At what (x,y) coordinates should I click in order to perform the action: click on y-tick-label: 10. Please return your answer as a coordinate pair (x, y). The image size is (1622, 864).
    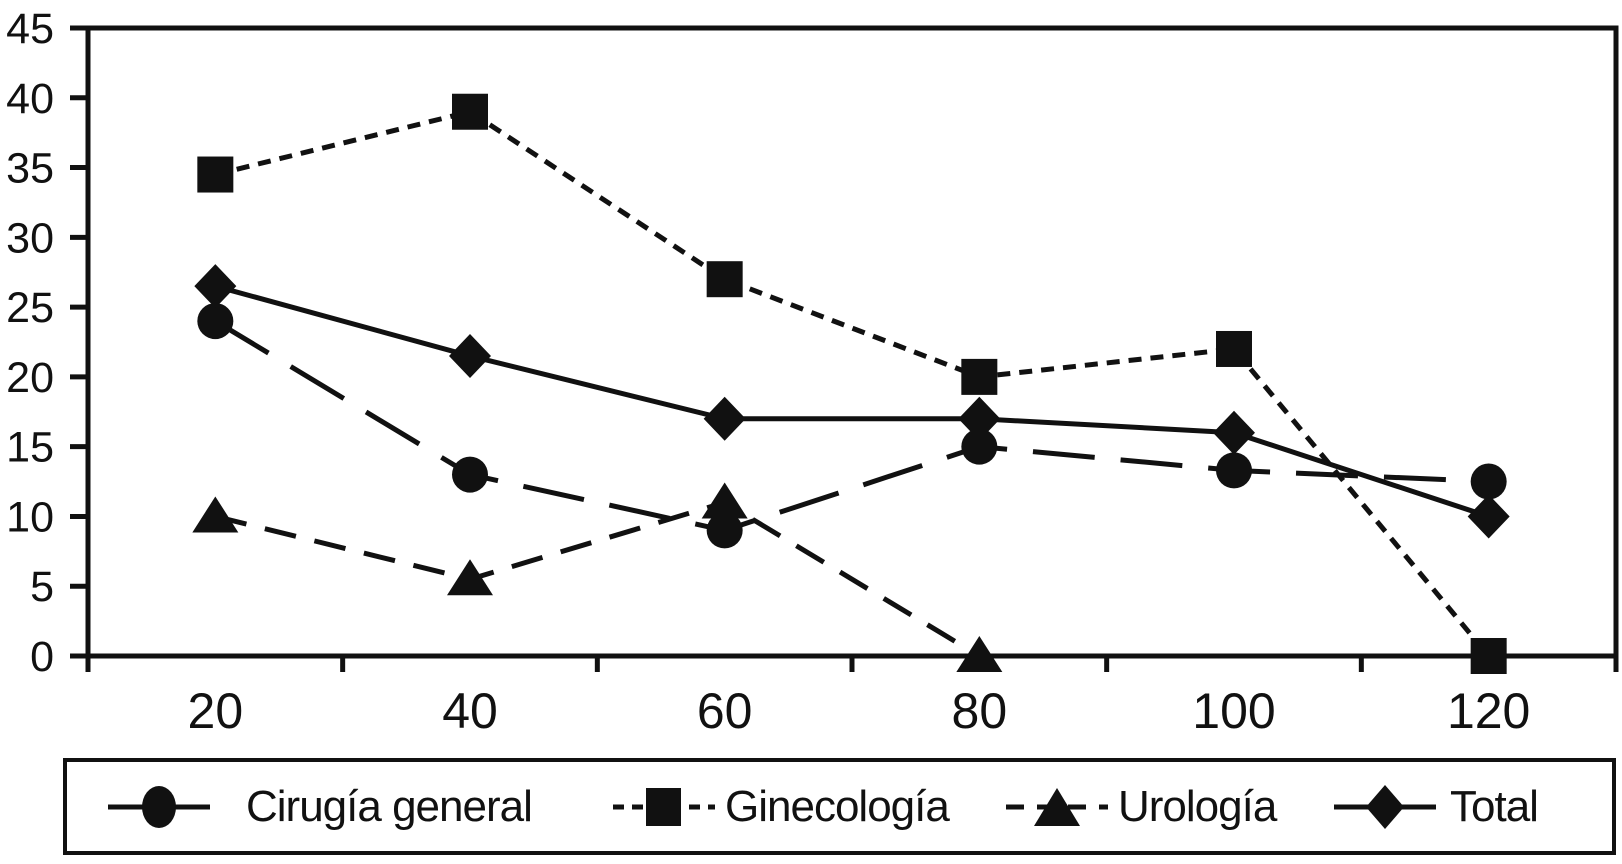
    Looking at the image, I should click on (30, 517).